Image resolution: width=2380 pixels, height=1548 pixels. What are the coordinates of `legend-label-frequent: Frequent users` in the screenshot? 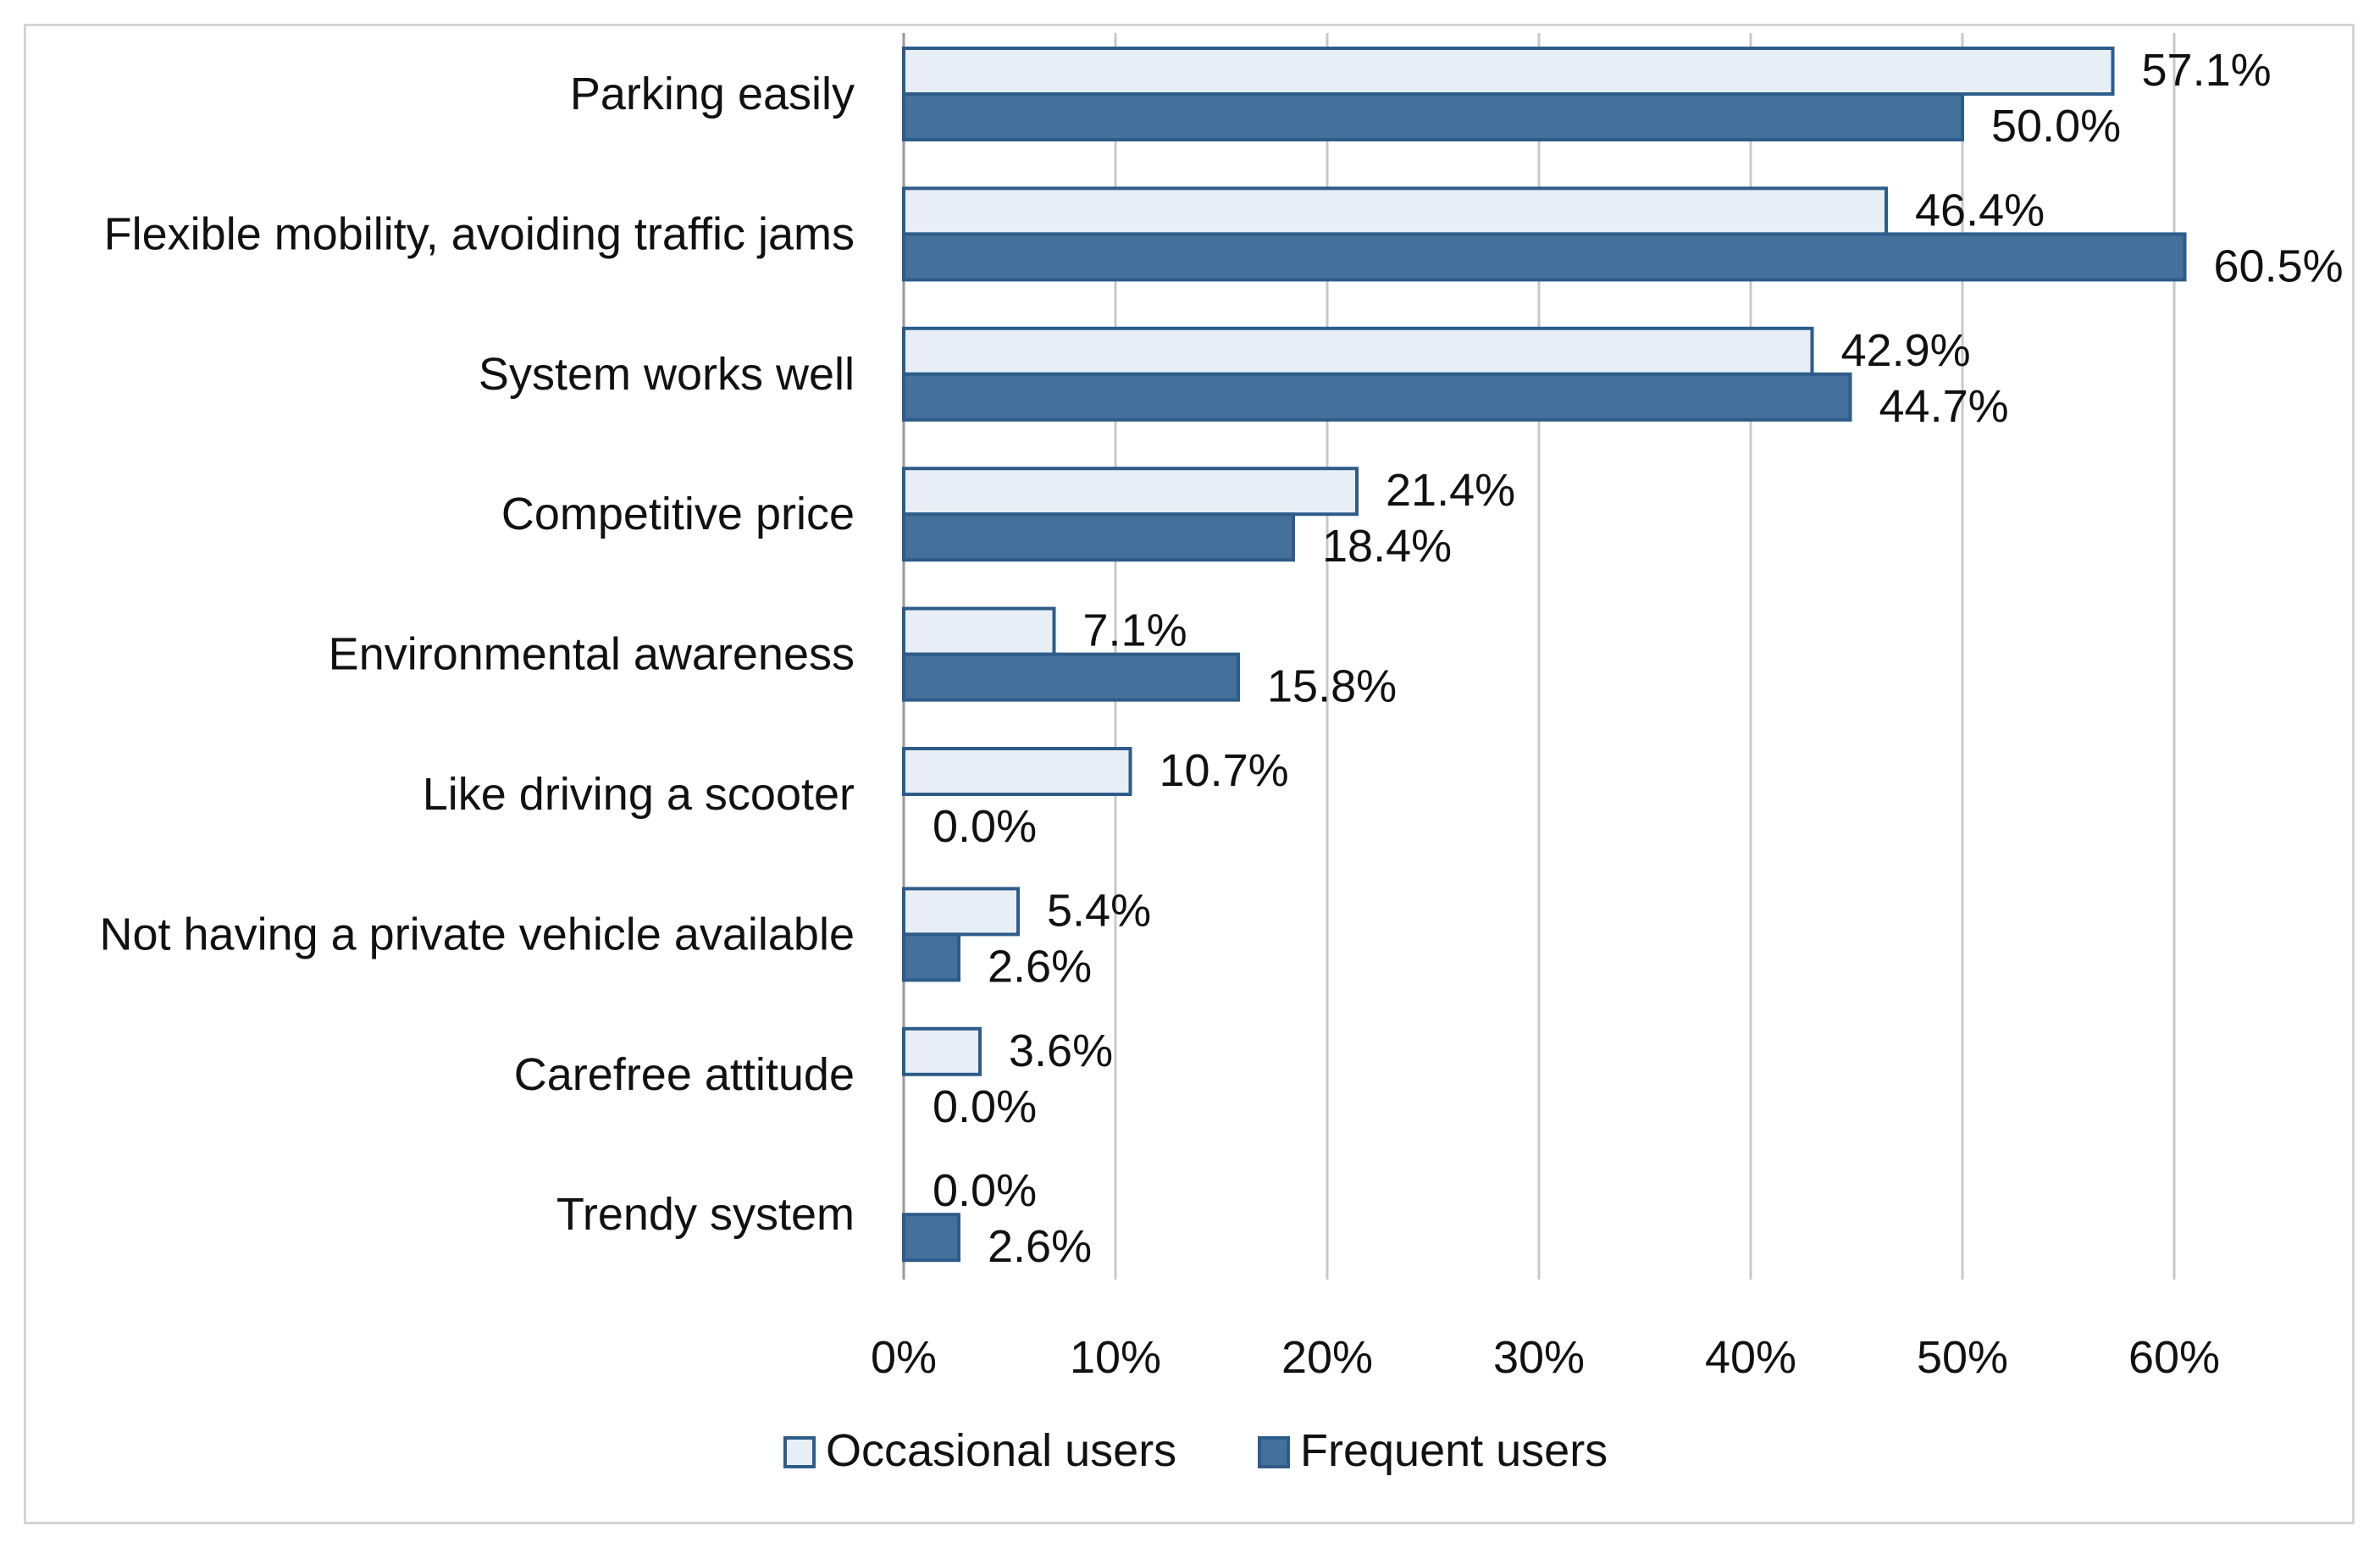 It's located at (1454, 1450).